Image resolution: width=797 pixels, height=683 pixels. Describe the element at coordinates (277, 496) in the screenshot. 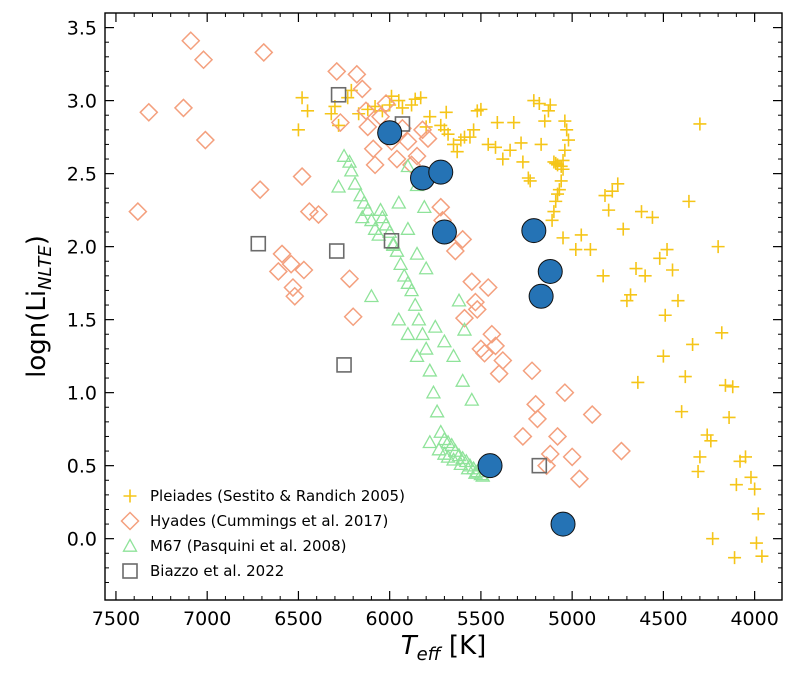

I see `legend-label: Pleiades (Sestito & Randich 2005)` at that location.